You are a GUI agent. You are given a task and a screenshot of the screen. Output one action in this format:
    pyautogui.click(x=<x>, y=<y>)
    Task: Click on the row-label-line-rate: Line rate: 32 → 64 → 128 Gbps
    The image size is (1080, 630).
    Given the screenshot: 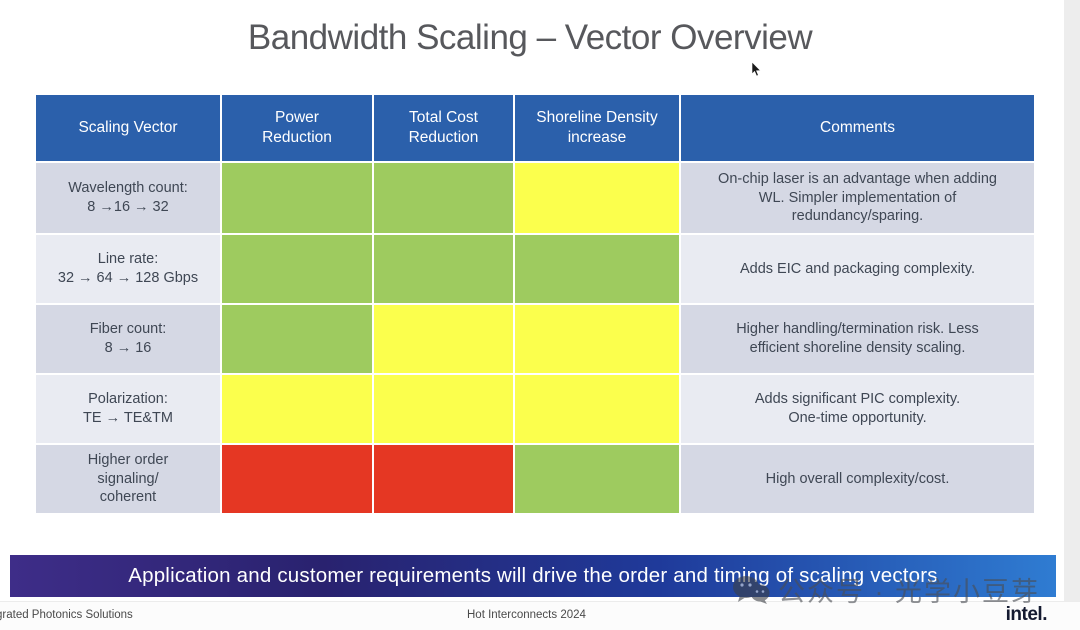 What is the action you would take?
    pyautogui.click(x=128, y=269)
    